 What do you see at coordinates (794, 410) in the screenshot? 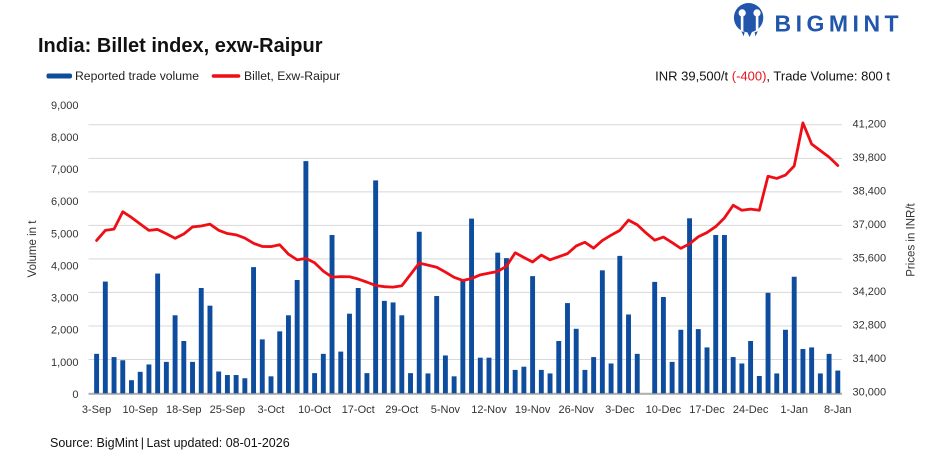
I see `svg-text: 1-Jan` at bounding box center [794, 410].